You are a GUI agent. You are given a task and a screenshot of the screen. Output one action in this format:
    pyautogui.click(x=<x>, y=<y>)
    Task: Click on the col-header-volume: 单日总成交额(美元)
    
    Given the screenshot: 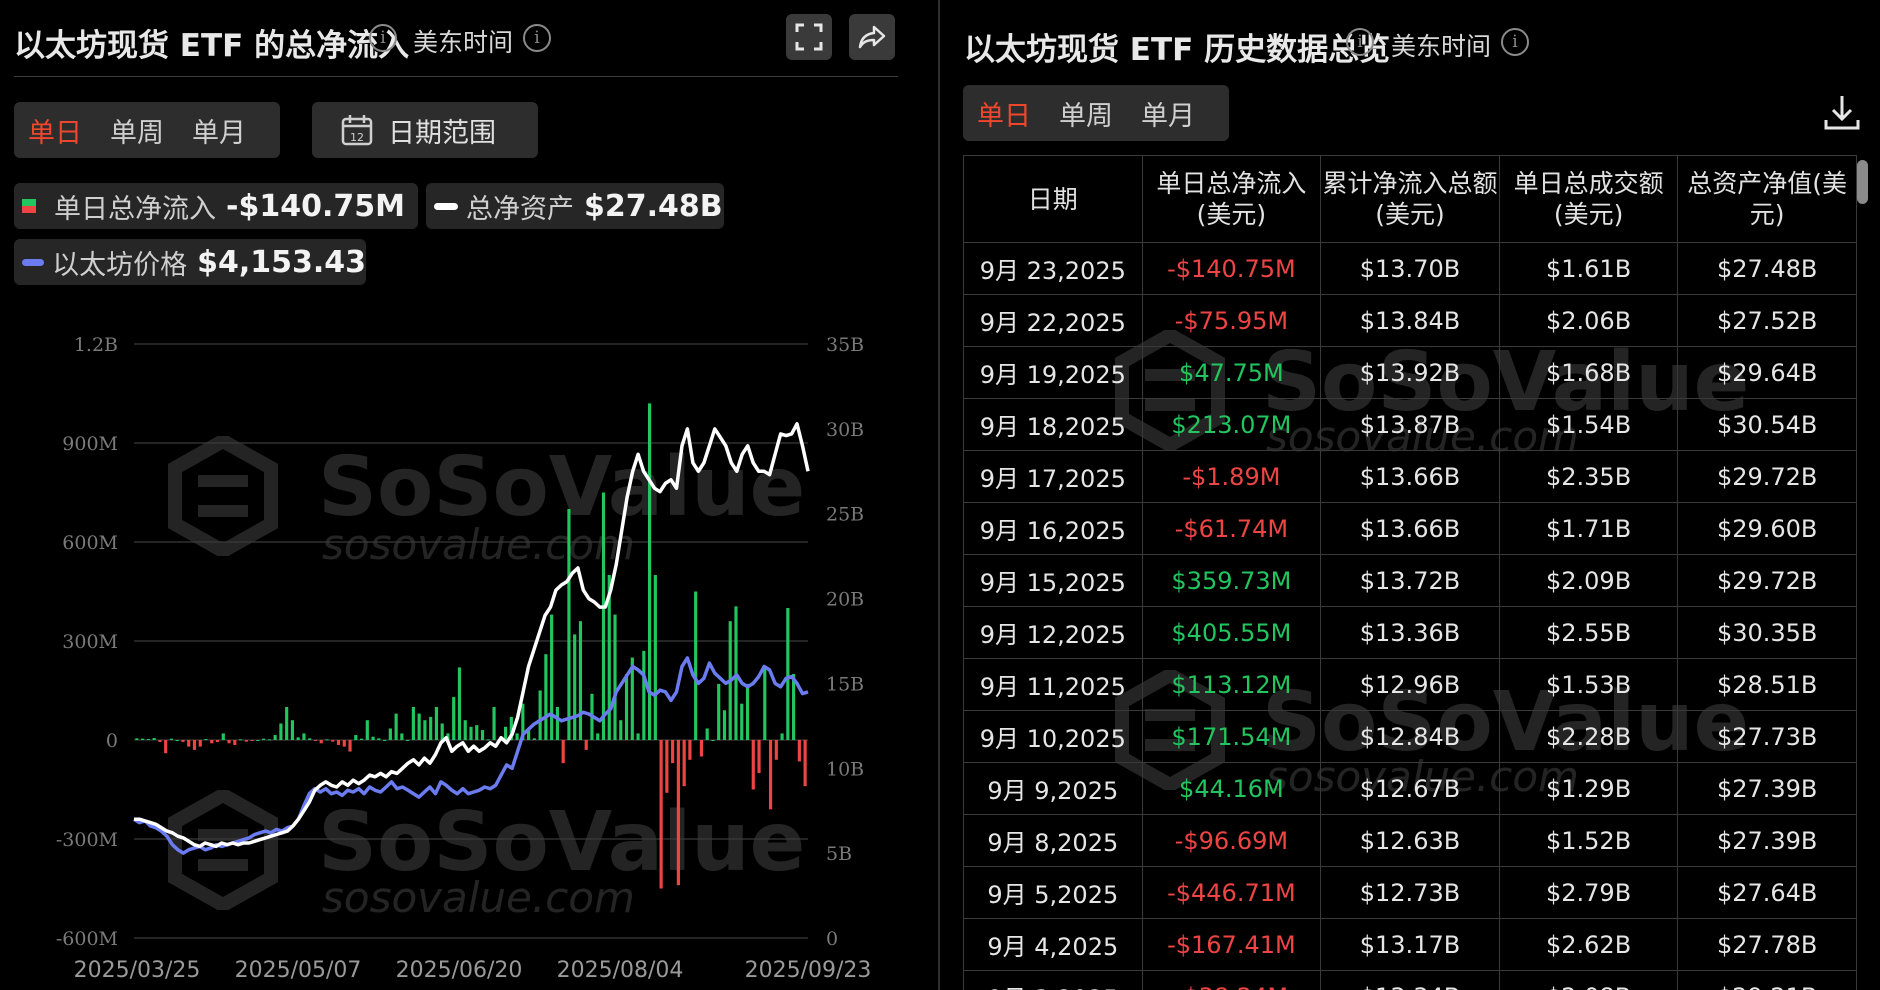 What is the action you would take?
    pyautogui.click(x=1588, y=199)
    